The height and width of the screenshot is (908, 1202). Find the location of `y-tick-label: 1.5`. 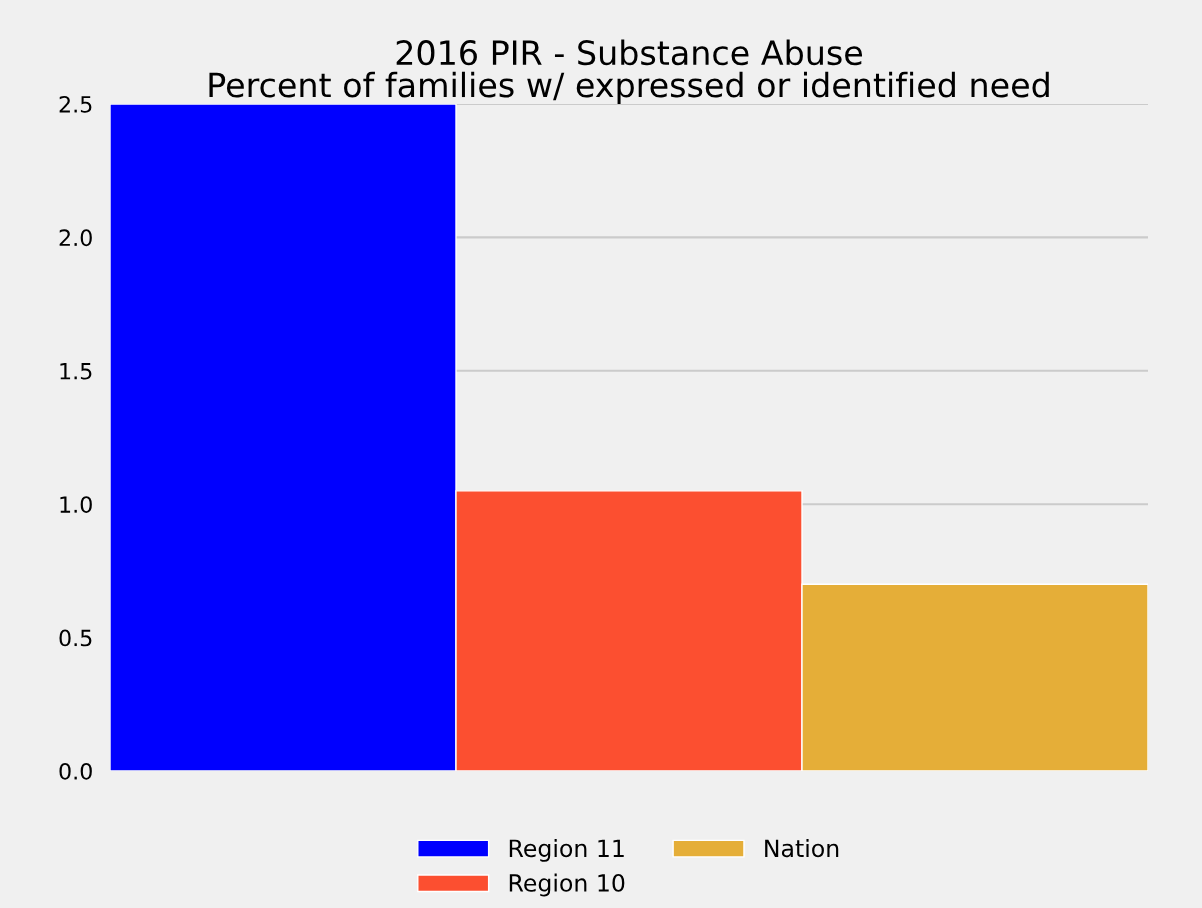

y-tick-label: 1.5 is located at coordinates (76, 371).